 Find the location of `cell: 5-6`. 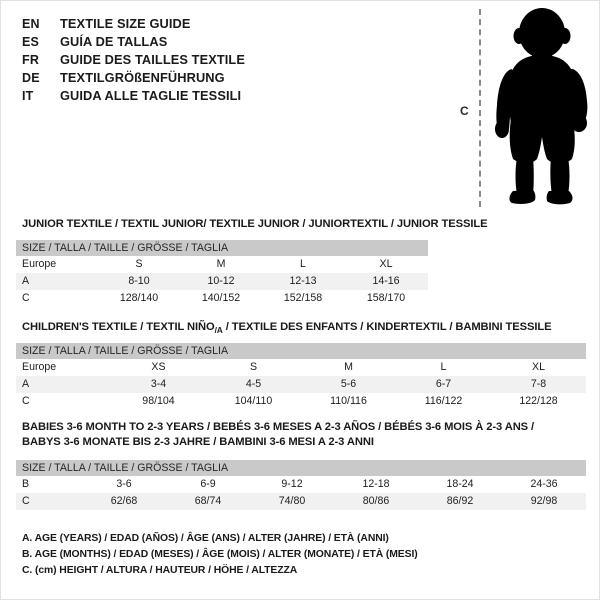

cell: 5-6 is located at coordinates (348, 384).